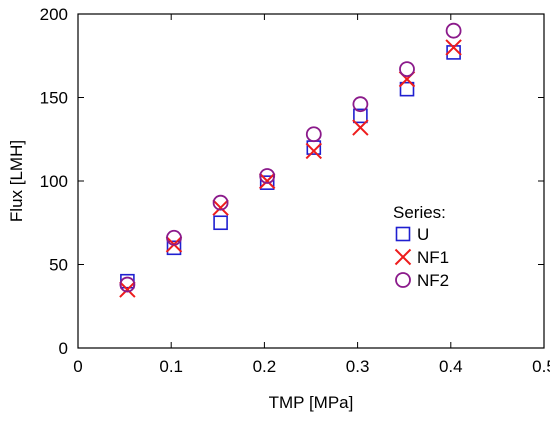 The image size is (550, 422). I want to click on legend-marker-nf1, so click(403, 257).